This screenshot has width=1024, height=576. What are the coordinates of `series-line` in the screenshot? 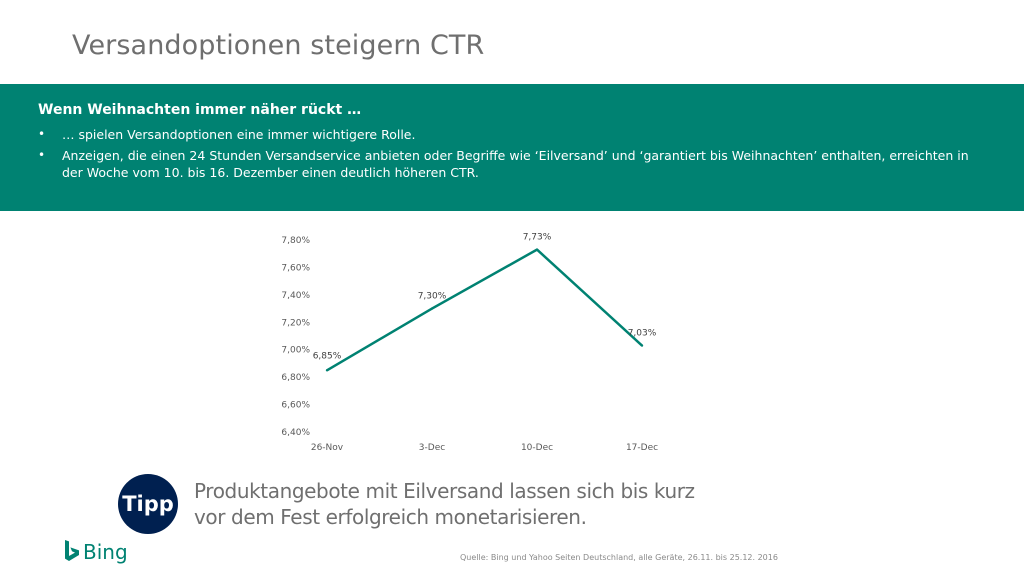 It's located at (484, 310).